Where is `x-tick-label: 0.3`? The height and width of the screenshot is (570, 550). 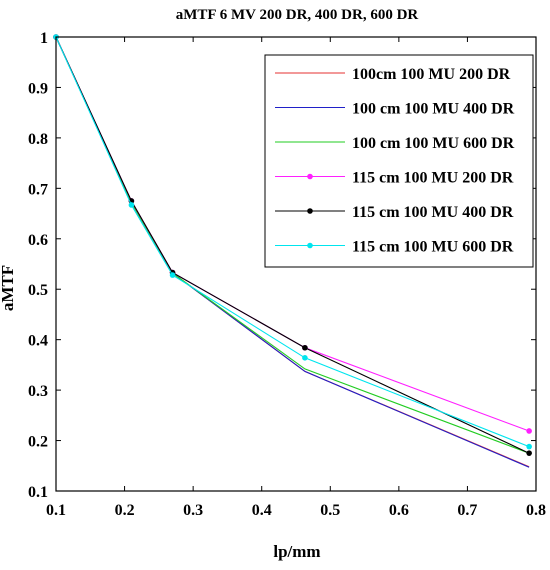 x-tick-label: 0.3 is located at coordinates (193, 510).